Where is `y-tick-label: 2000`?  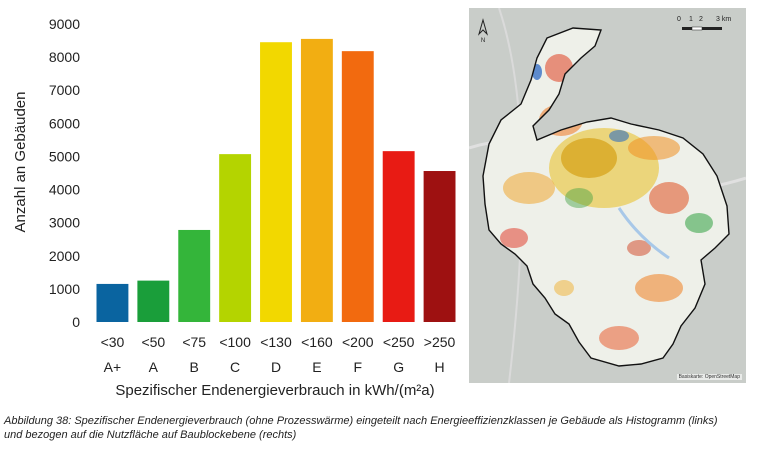 y-tick-label: 2000 is located at coordinates (64, 256).